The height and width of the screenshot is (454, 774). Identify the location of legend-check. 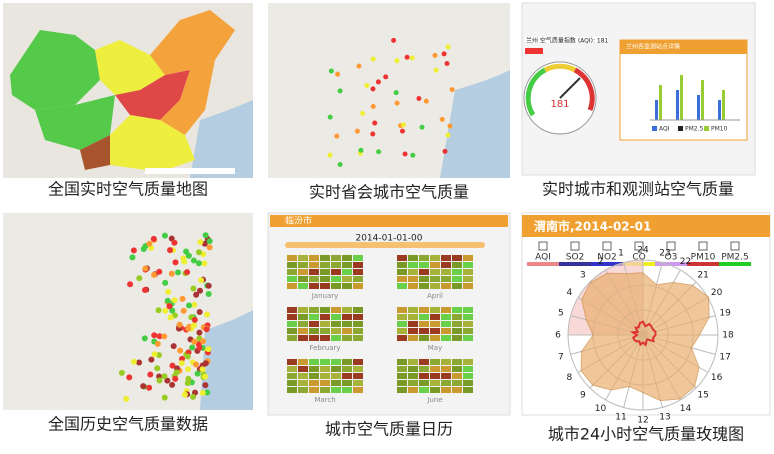
(703, 246).